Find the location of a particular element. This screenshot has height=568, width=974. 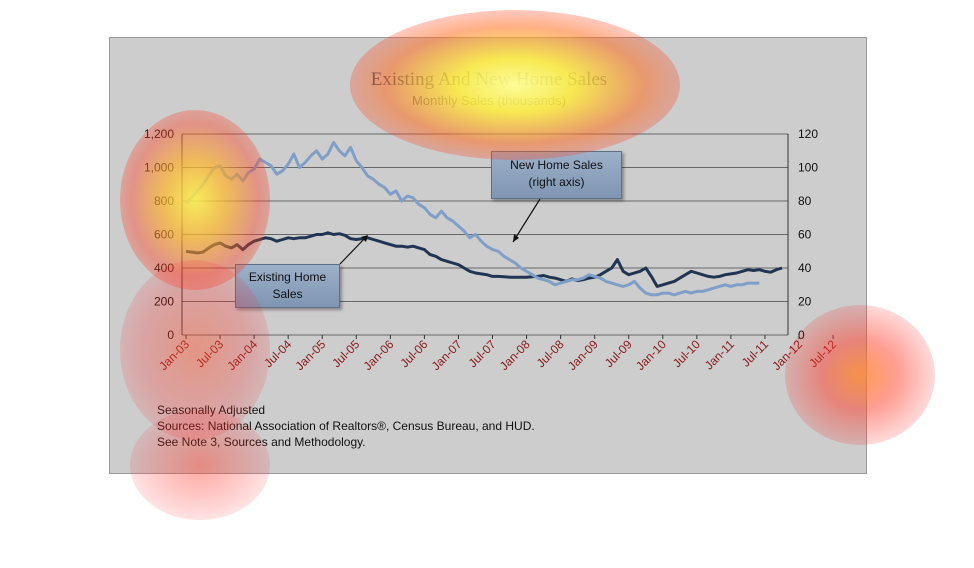

callout-arrow-new-home is located at coordinates (526, 220).